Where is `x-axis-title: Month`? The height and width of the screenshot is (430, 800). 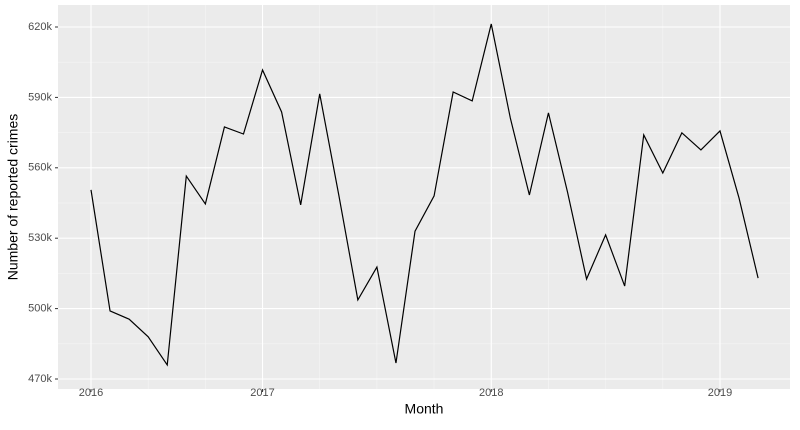
x-axis-title: Month is located at coordinates (424, 409).